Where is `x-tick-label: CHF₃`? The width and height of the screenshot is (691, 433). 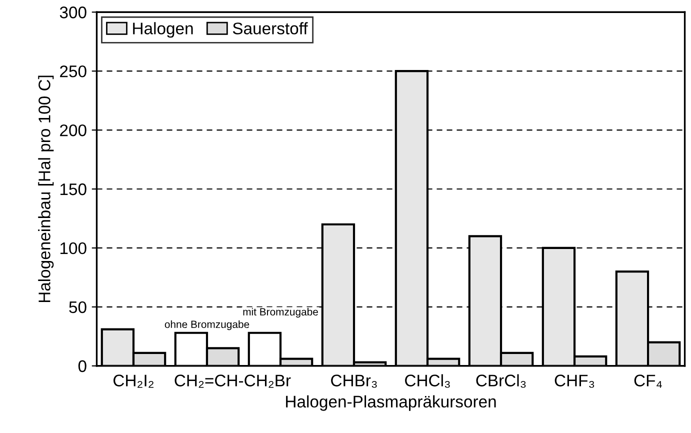
x-tick-label: CHF₃ is located at coordinates (574, 381).